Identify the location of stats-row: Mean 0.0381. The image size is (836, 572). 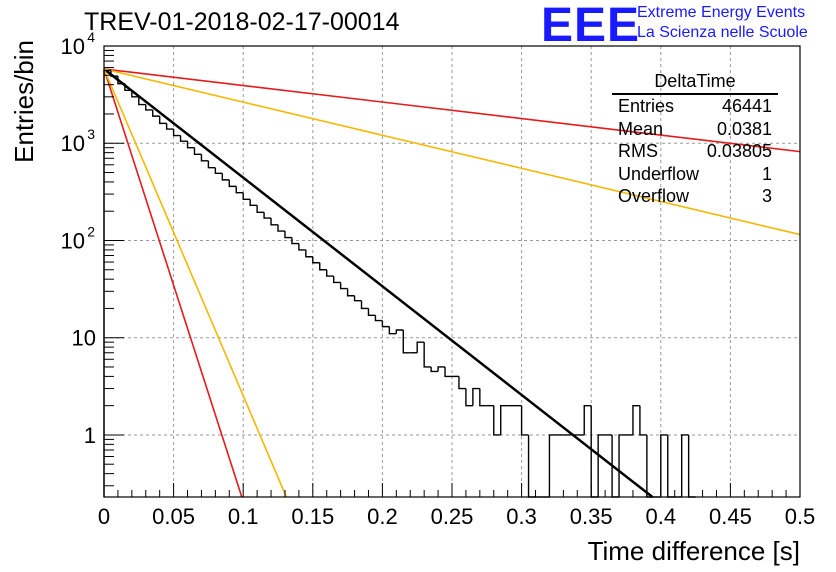
(695, 129).